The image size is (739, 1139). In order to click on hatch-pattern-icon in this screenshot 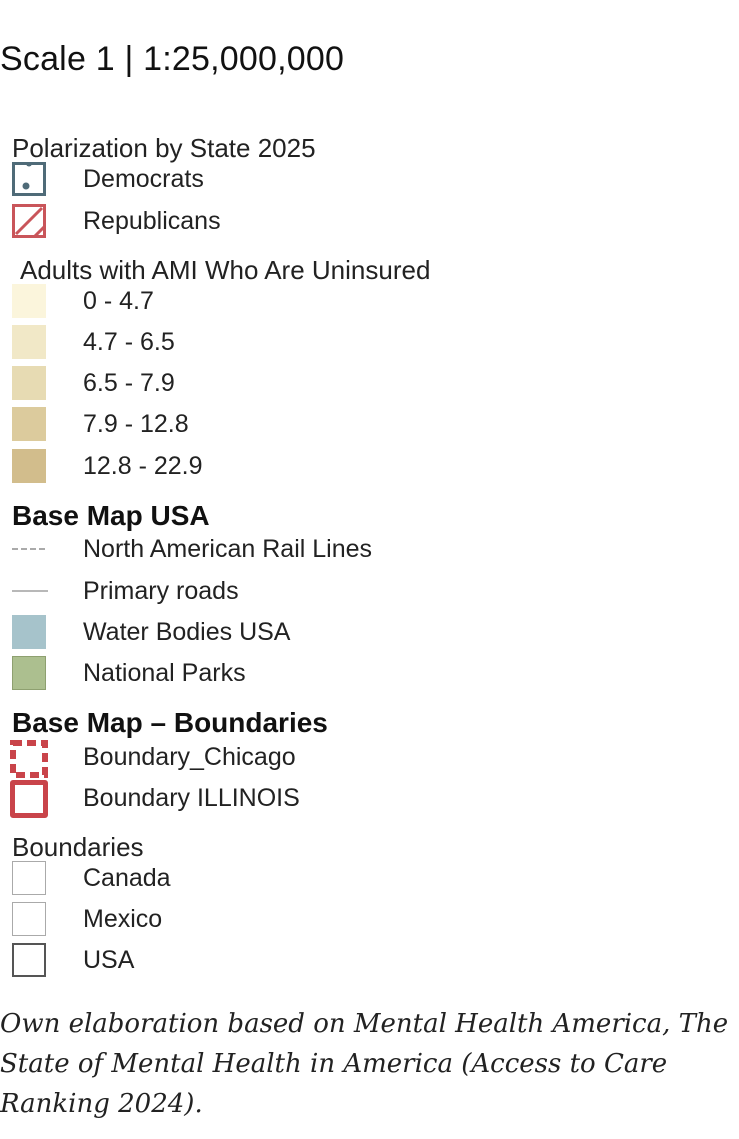, I will do `click(29, 221)`.